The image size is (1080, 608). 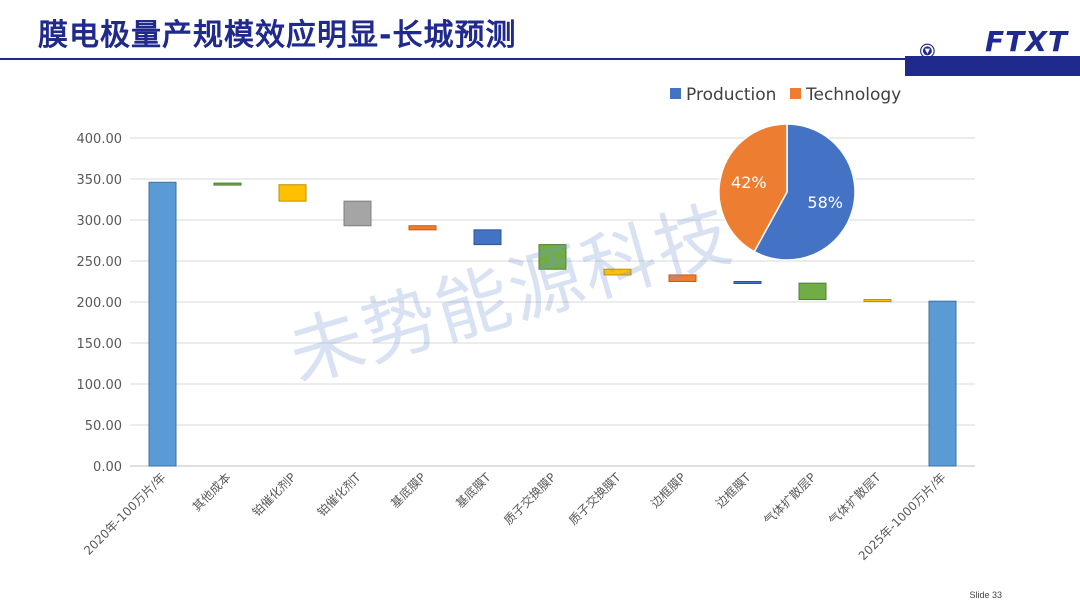 What do you see at coordinates (407, 490) in the screenshot?
I see `x-tick-label: 基底膜P` at bounding box center [407, 490].